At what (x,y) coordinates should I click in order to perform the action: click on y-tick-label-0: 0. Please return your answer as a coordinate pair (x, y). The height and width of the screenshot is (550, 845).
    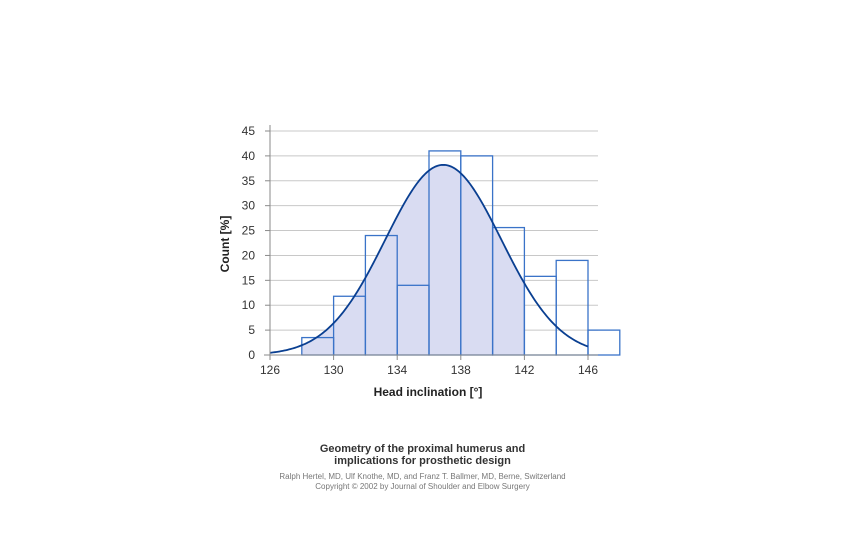
    Looking at the image, I should click on (251, 355).